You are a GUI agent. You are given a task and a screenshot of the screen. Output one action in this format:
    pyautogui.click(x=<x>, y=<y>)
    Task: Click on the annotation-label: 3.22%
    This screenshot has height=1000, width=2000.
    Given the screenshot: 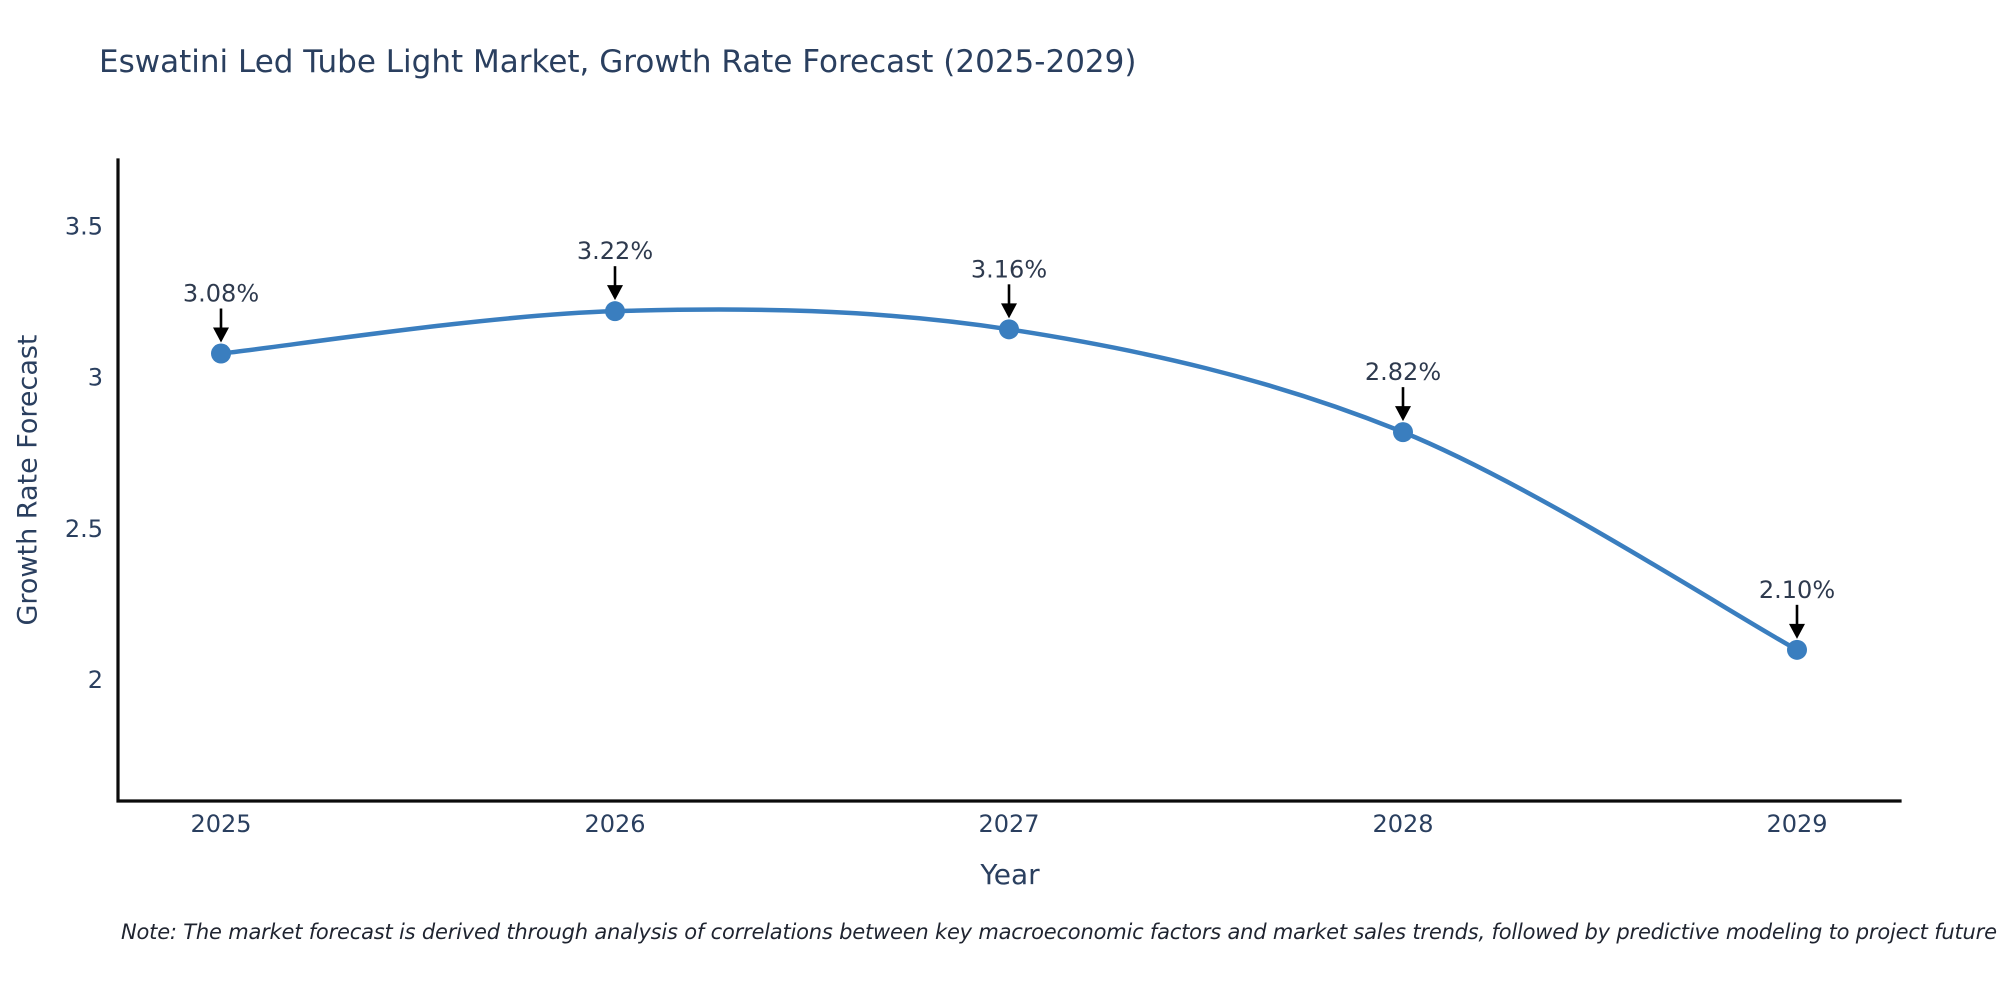 What is the action you would take?
    pyautogui.click(x=615, y=251)
    